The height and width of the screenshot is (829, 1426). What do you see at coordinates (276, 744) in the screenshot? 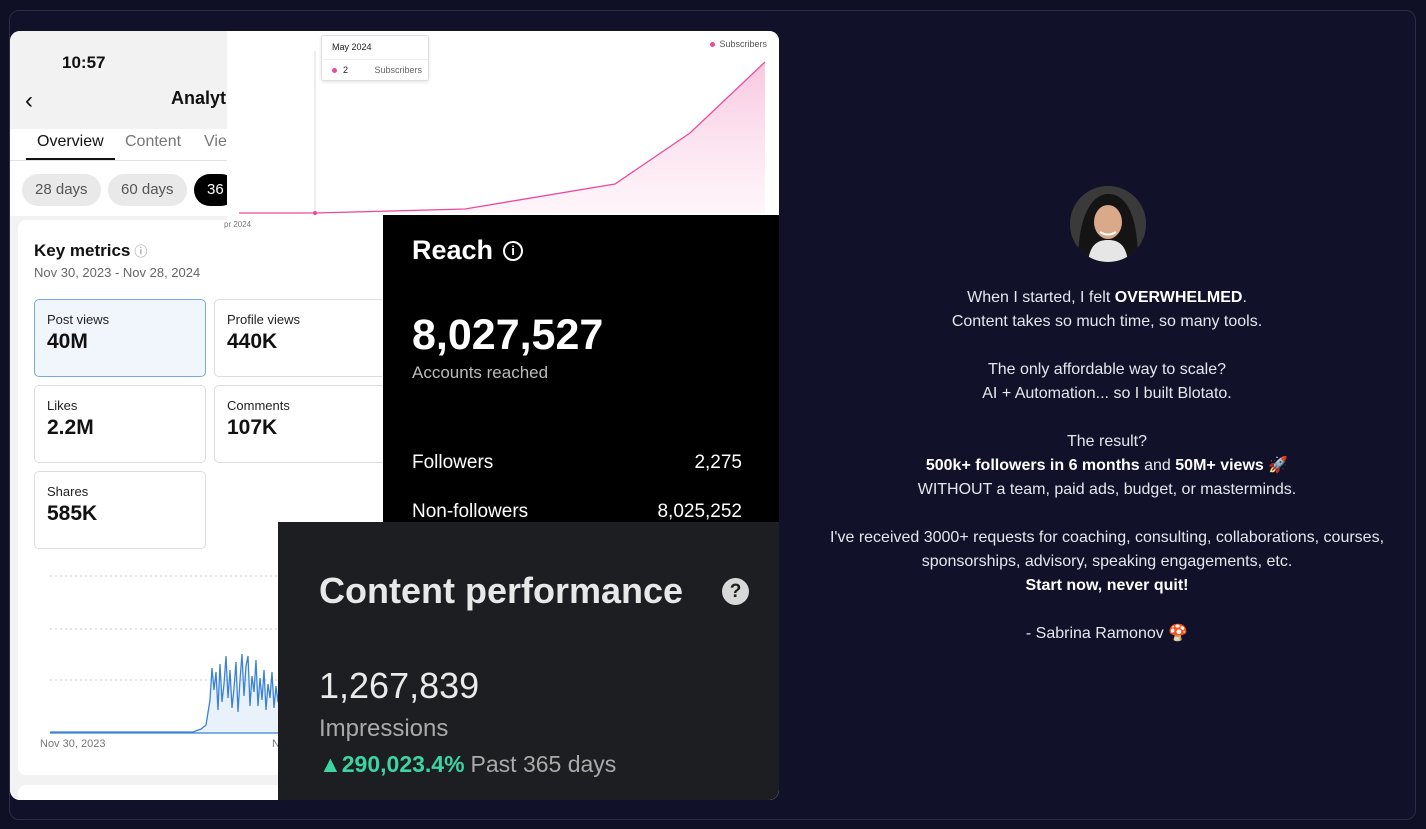
I see `chart-end-date: N` at bounding box center [276, 744].